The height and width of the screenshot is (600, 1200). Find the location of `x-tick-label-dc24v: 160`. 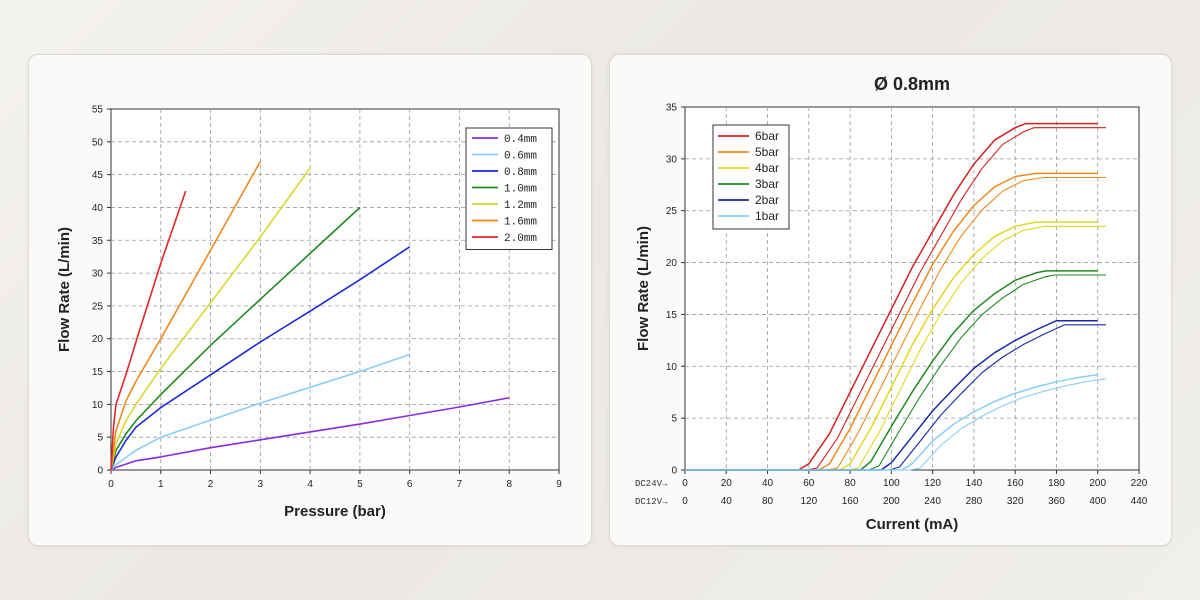

x-tick-label-dc24v: 160 is located at coordinates (1015, 483).